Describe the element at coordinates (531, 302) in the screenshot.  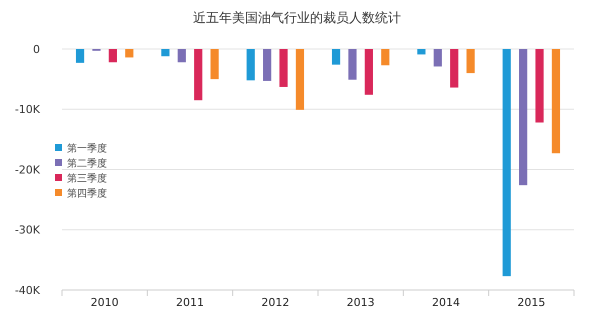
I see `x-tick-label: 2015` at that location.